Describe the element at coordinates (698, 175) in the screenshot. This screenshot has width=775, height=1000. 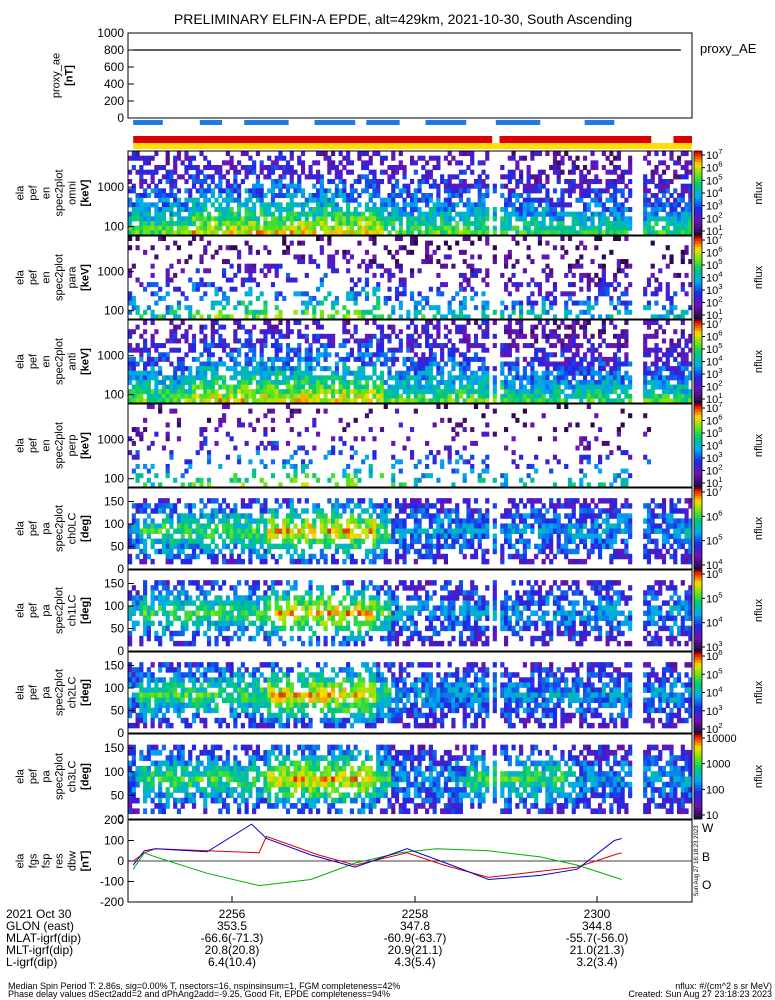
I see `ela-pef-en-spec2plot-omni-colorbar-step` at that location.